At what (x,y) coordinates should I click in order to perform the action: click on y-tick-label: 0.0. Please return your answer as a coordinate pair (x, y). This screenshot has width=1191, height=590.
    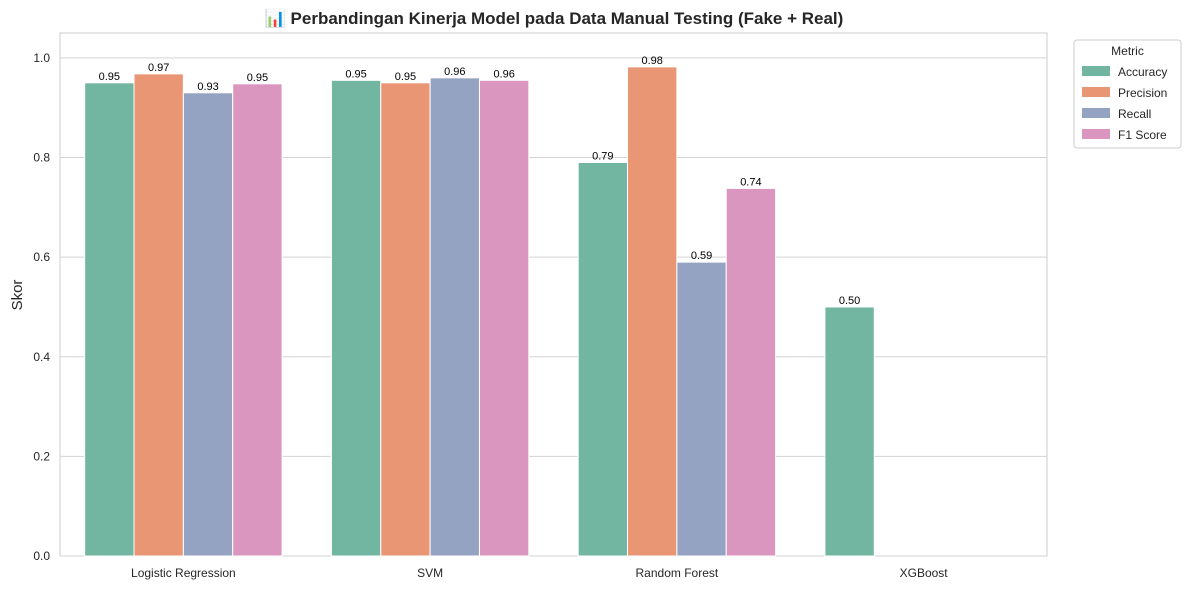
    Looking at the image, I should click on (41, 556).